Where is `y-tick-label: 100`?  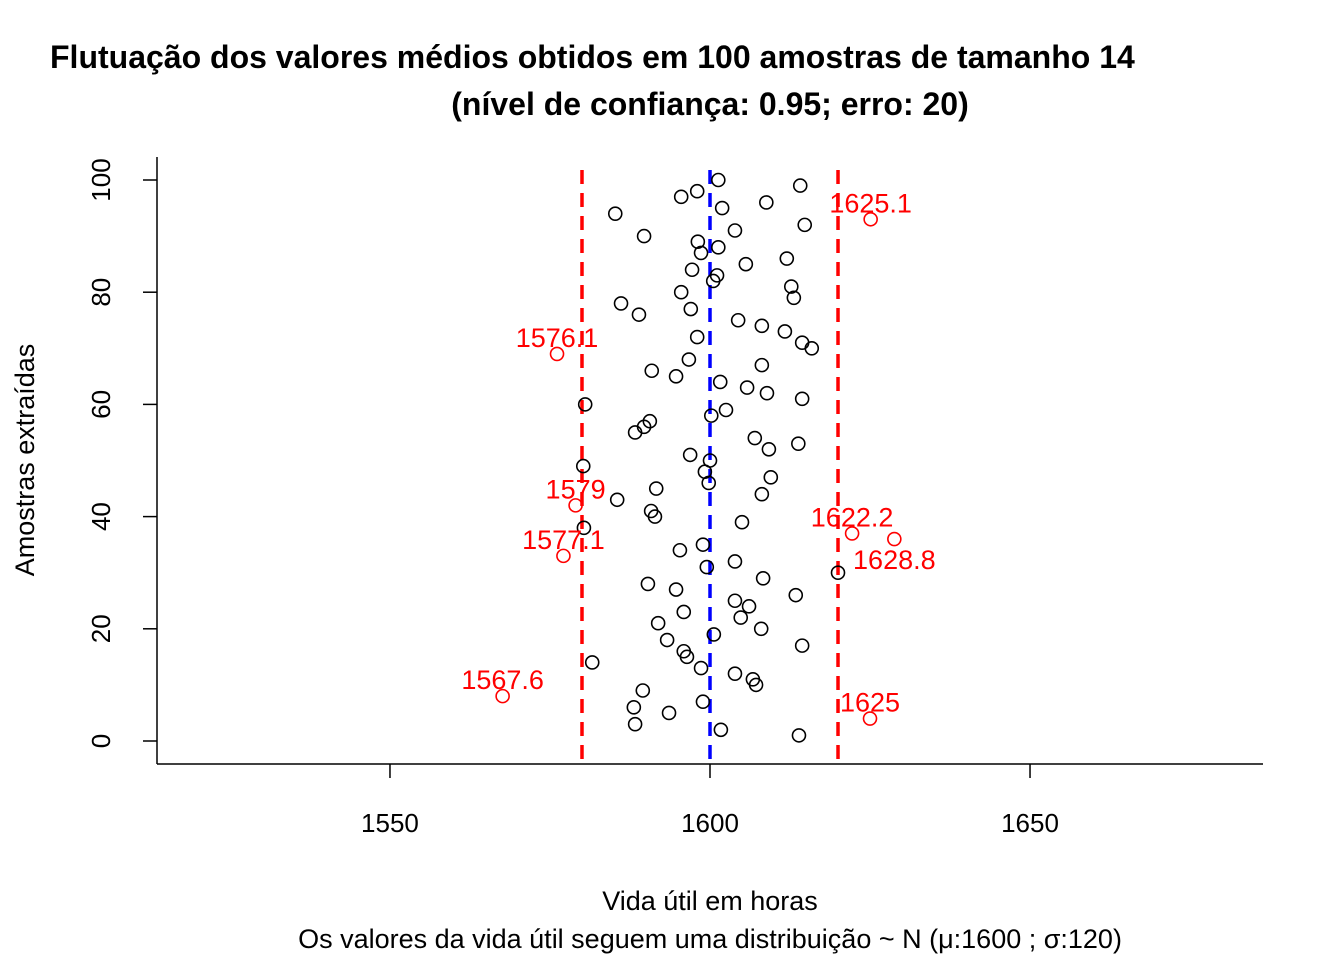 y-tick-label: 100 is located at coordinates (101, 179).